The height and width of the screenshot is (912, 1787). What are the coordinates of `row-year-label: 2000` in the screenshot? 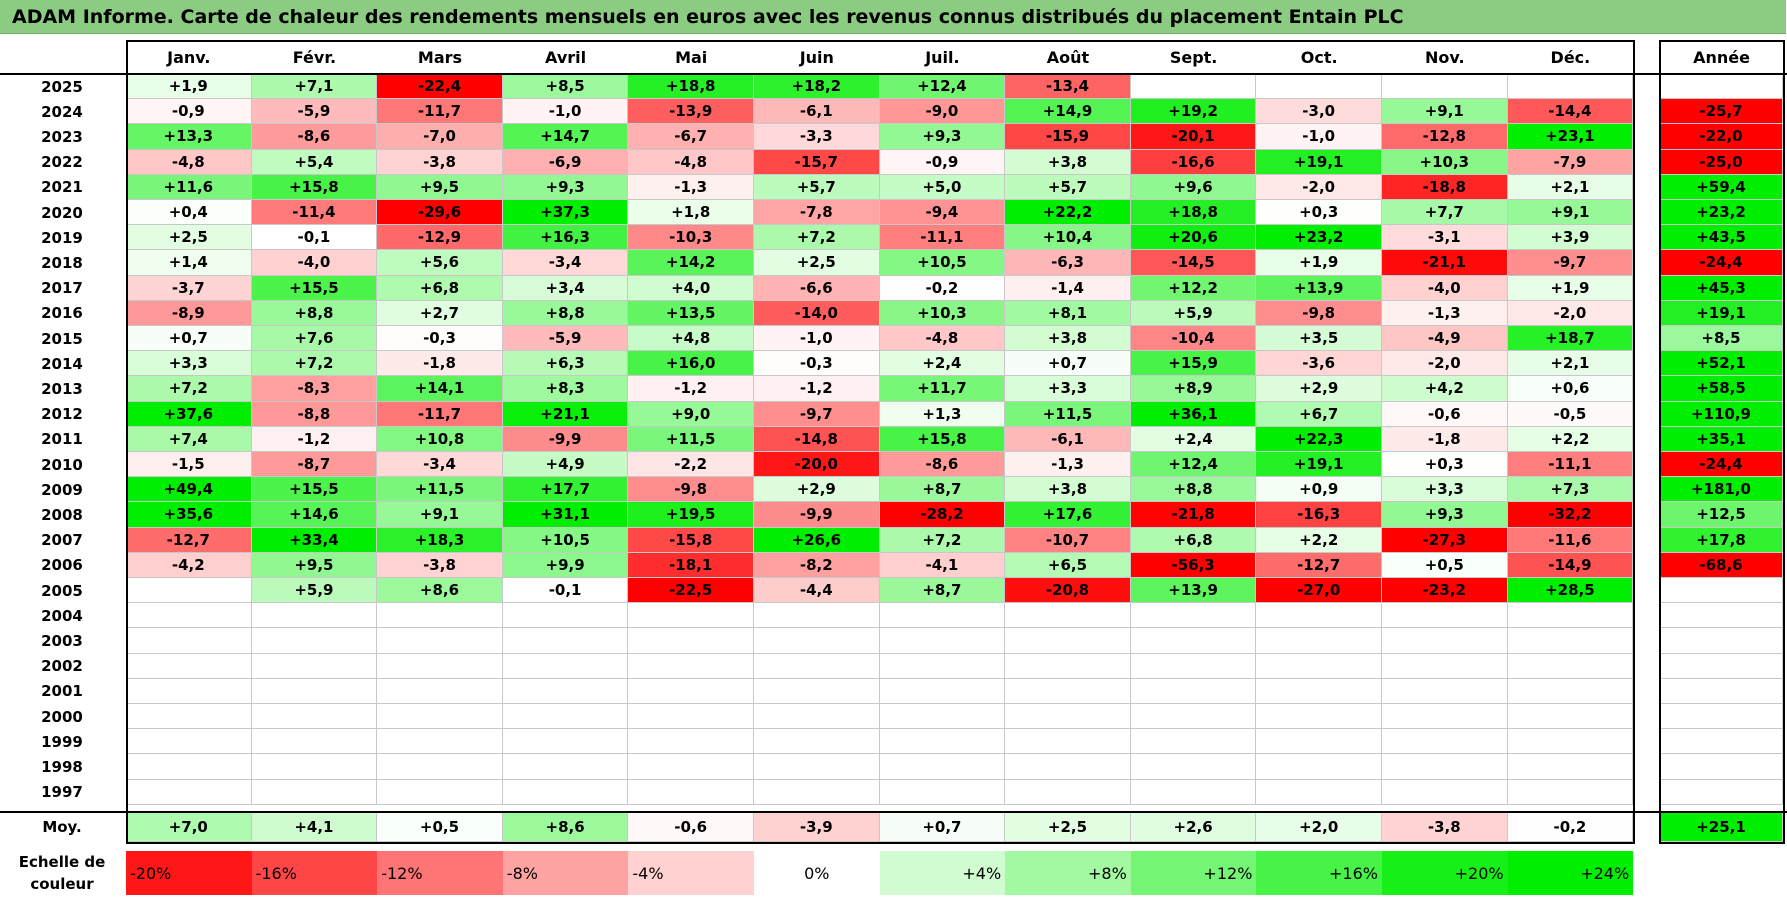 It's located at (62, 716).